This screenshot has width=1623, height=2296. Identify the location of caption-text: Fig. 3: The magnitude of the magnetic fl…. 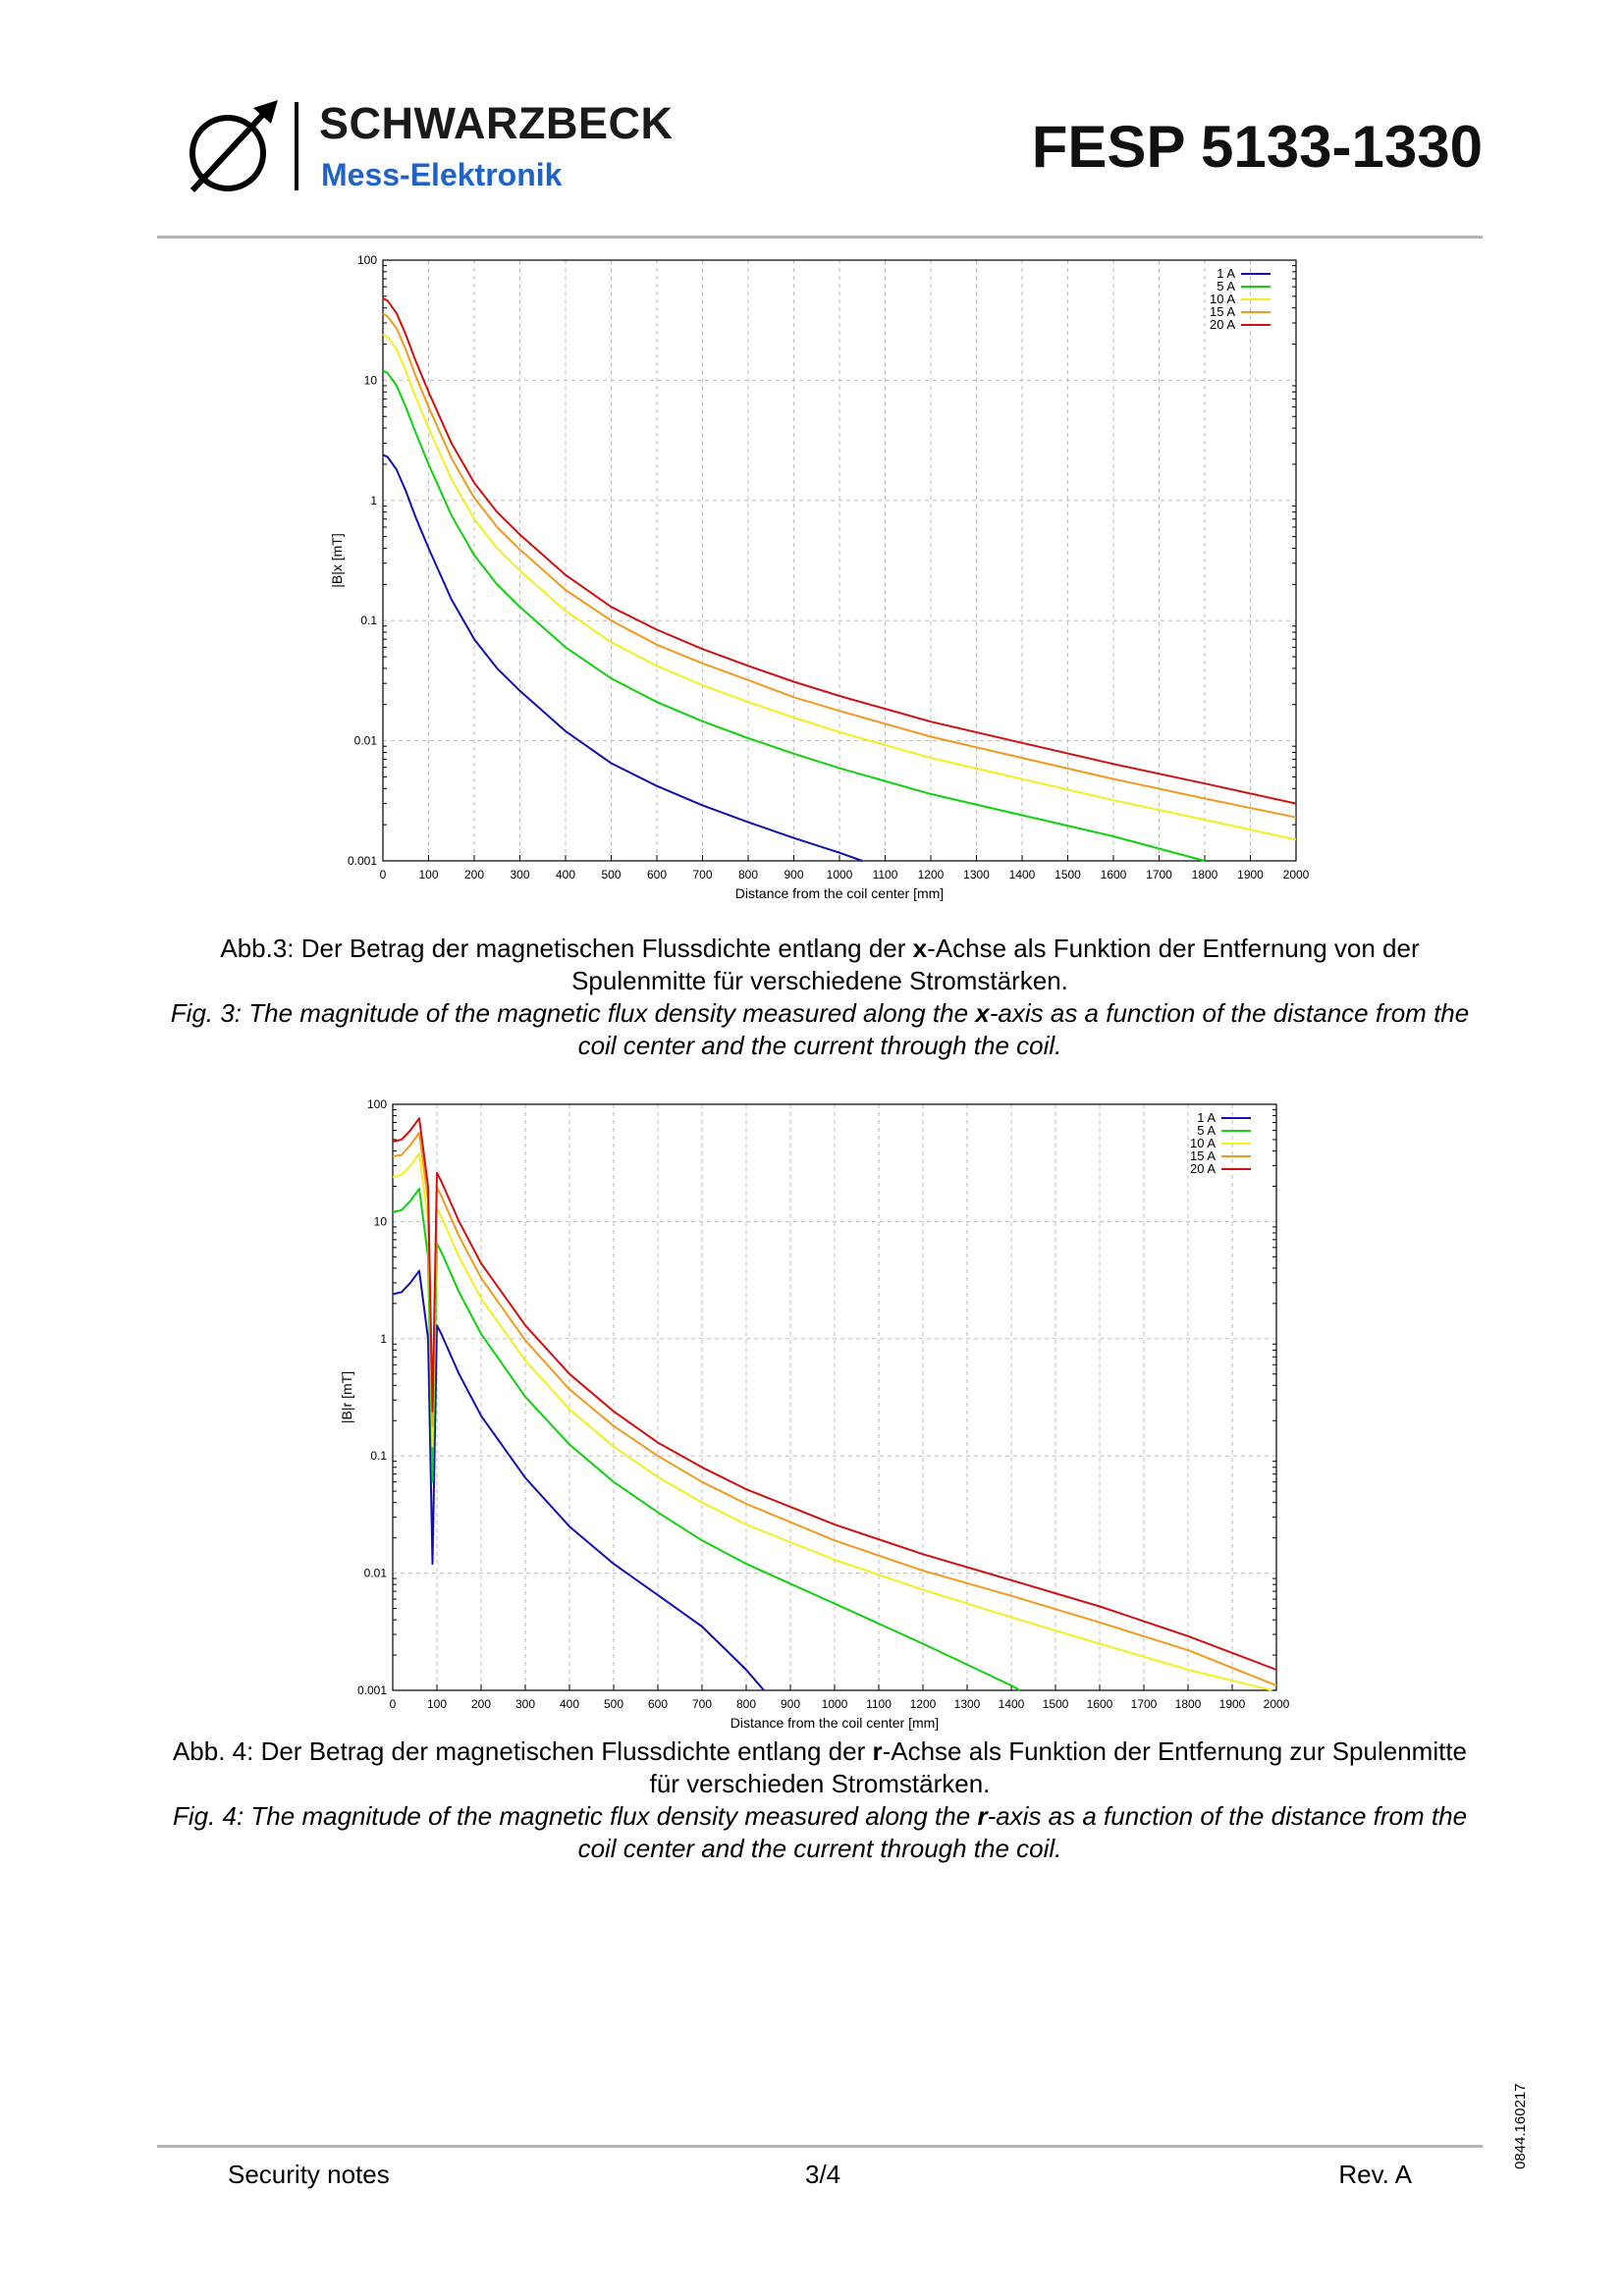
(573, 1013).